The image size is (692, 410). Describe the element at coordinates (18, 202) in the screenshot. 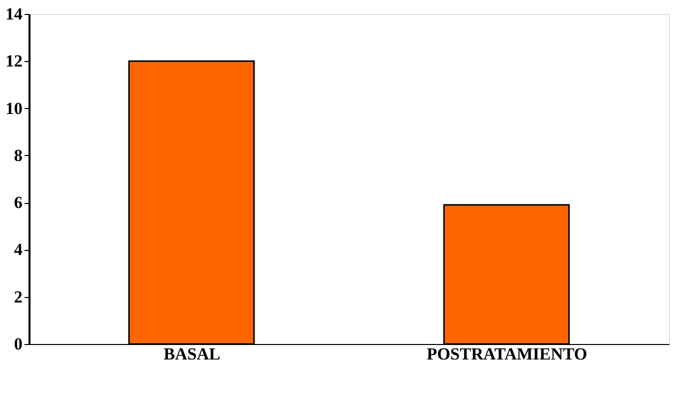

I see `y-tick-label: 6` at that location.